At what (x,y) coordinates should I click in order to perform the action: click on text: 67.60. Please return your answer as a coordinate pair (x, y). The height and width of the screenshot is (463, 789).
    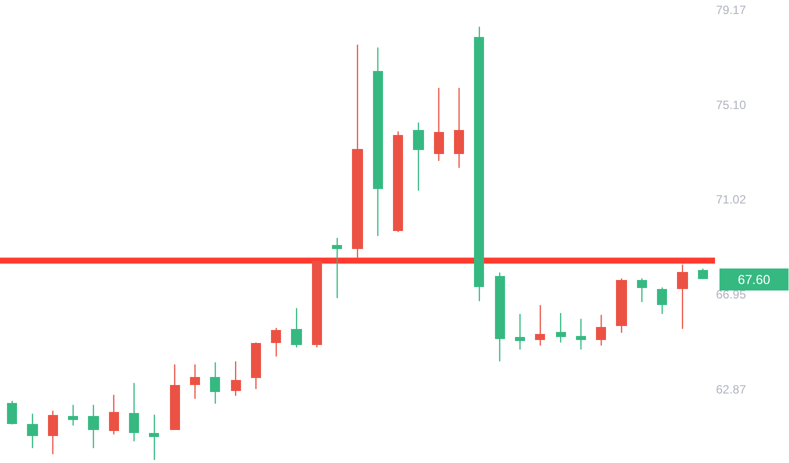
    Looking at the image, I should click on (754, 279).